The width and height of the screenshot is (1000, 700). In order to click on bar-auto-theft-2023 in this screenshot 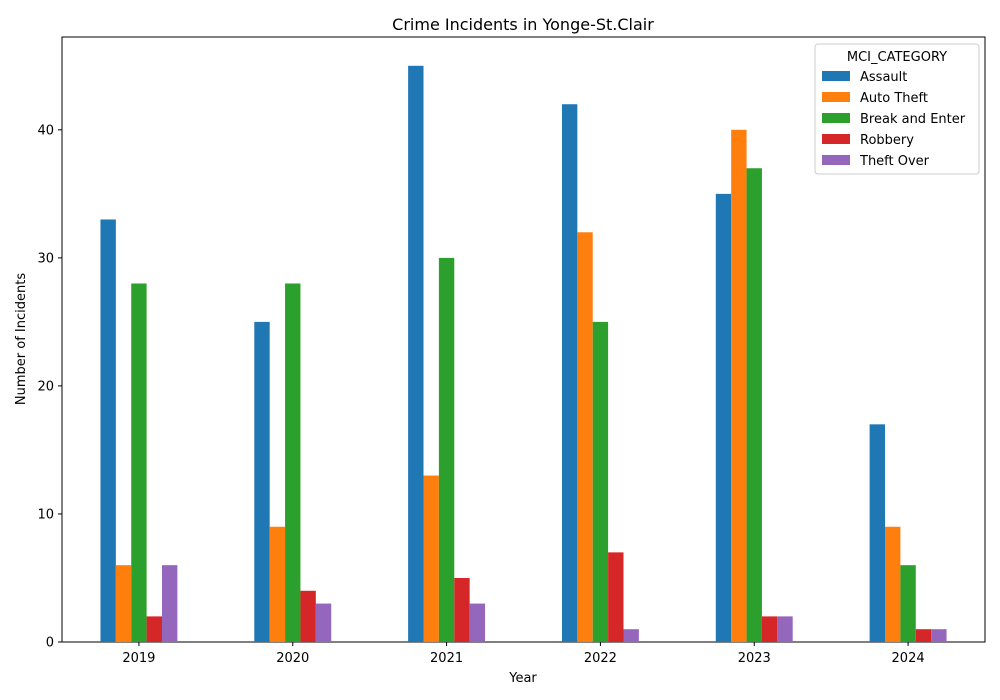, I will do `click(739, 385)`.